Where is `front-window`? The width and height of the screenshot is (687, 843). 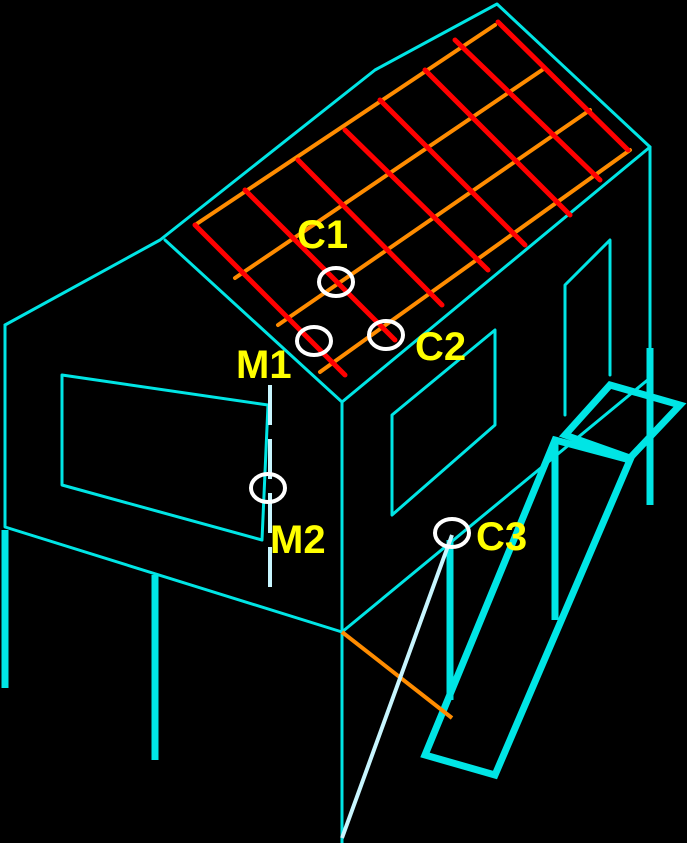
front-window is located at coordinates (443, 422).